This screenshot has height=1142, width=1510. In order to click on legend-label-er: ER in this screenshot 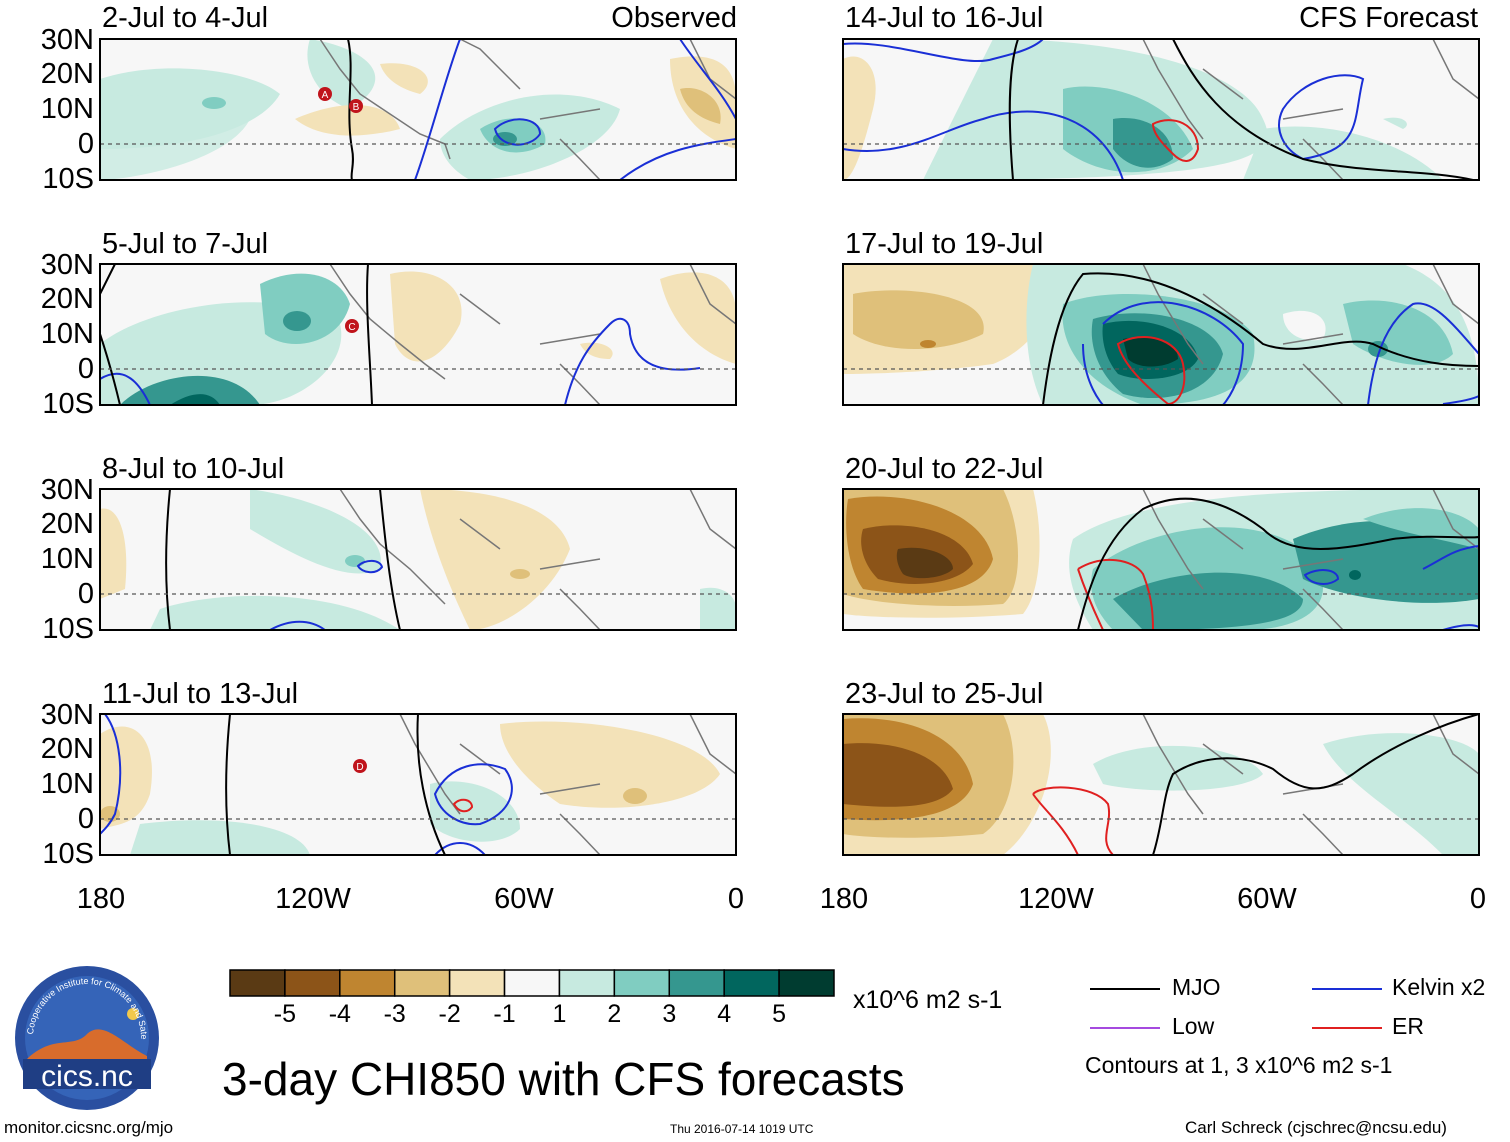, I will do `click(1408, 1026)`.